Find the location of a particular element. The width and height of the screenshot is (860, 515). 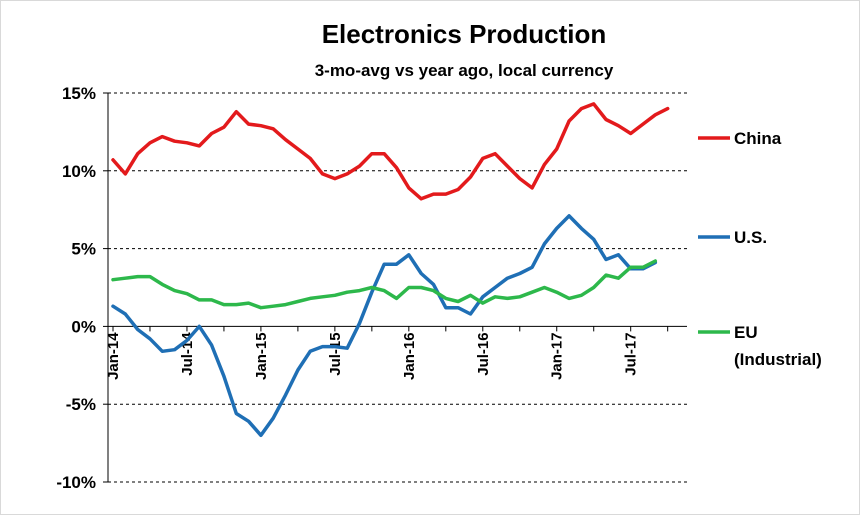

chart-subtitle: 3-mo-avg vs year ago, local currency is located at coordinates (464, 70).